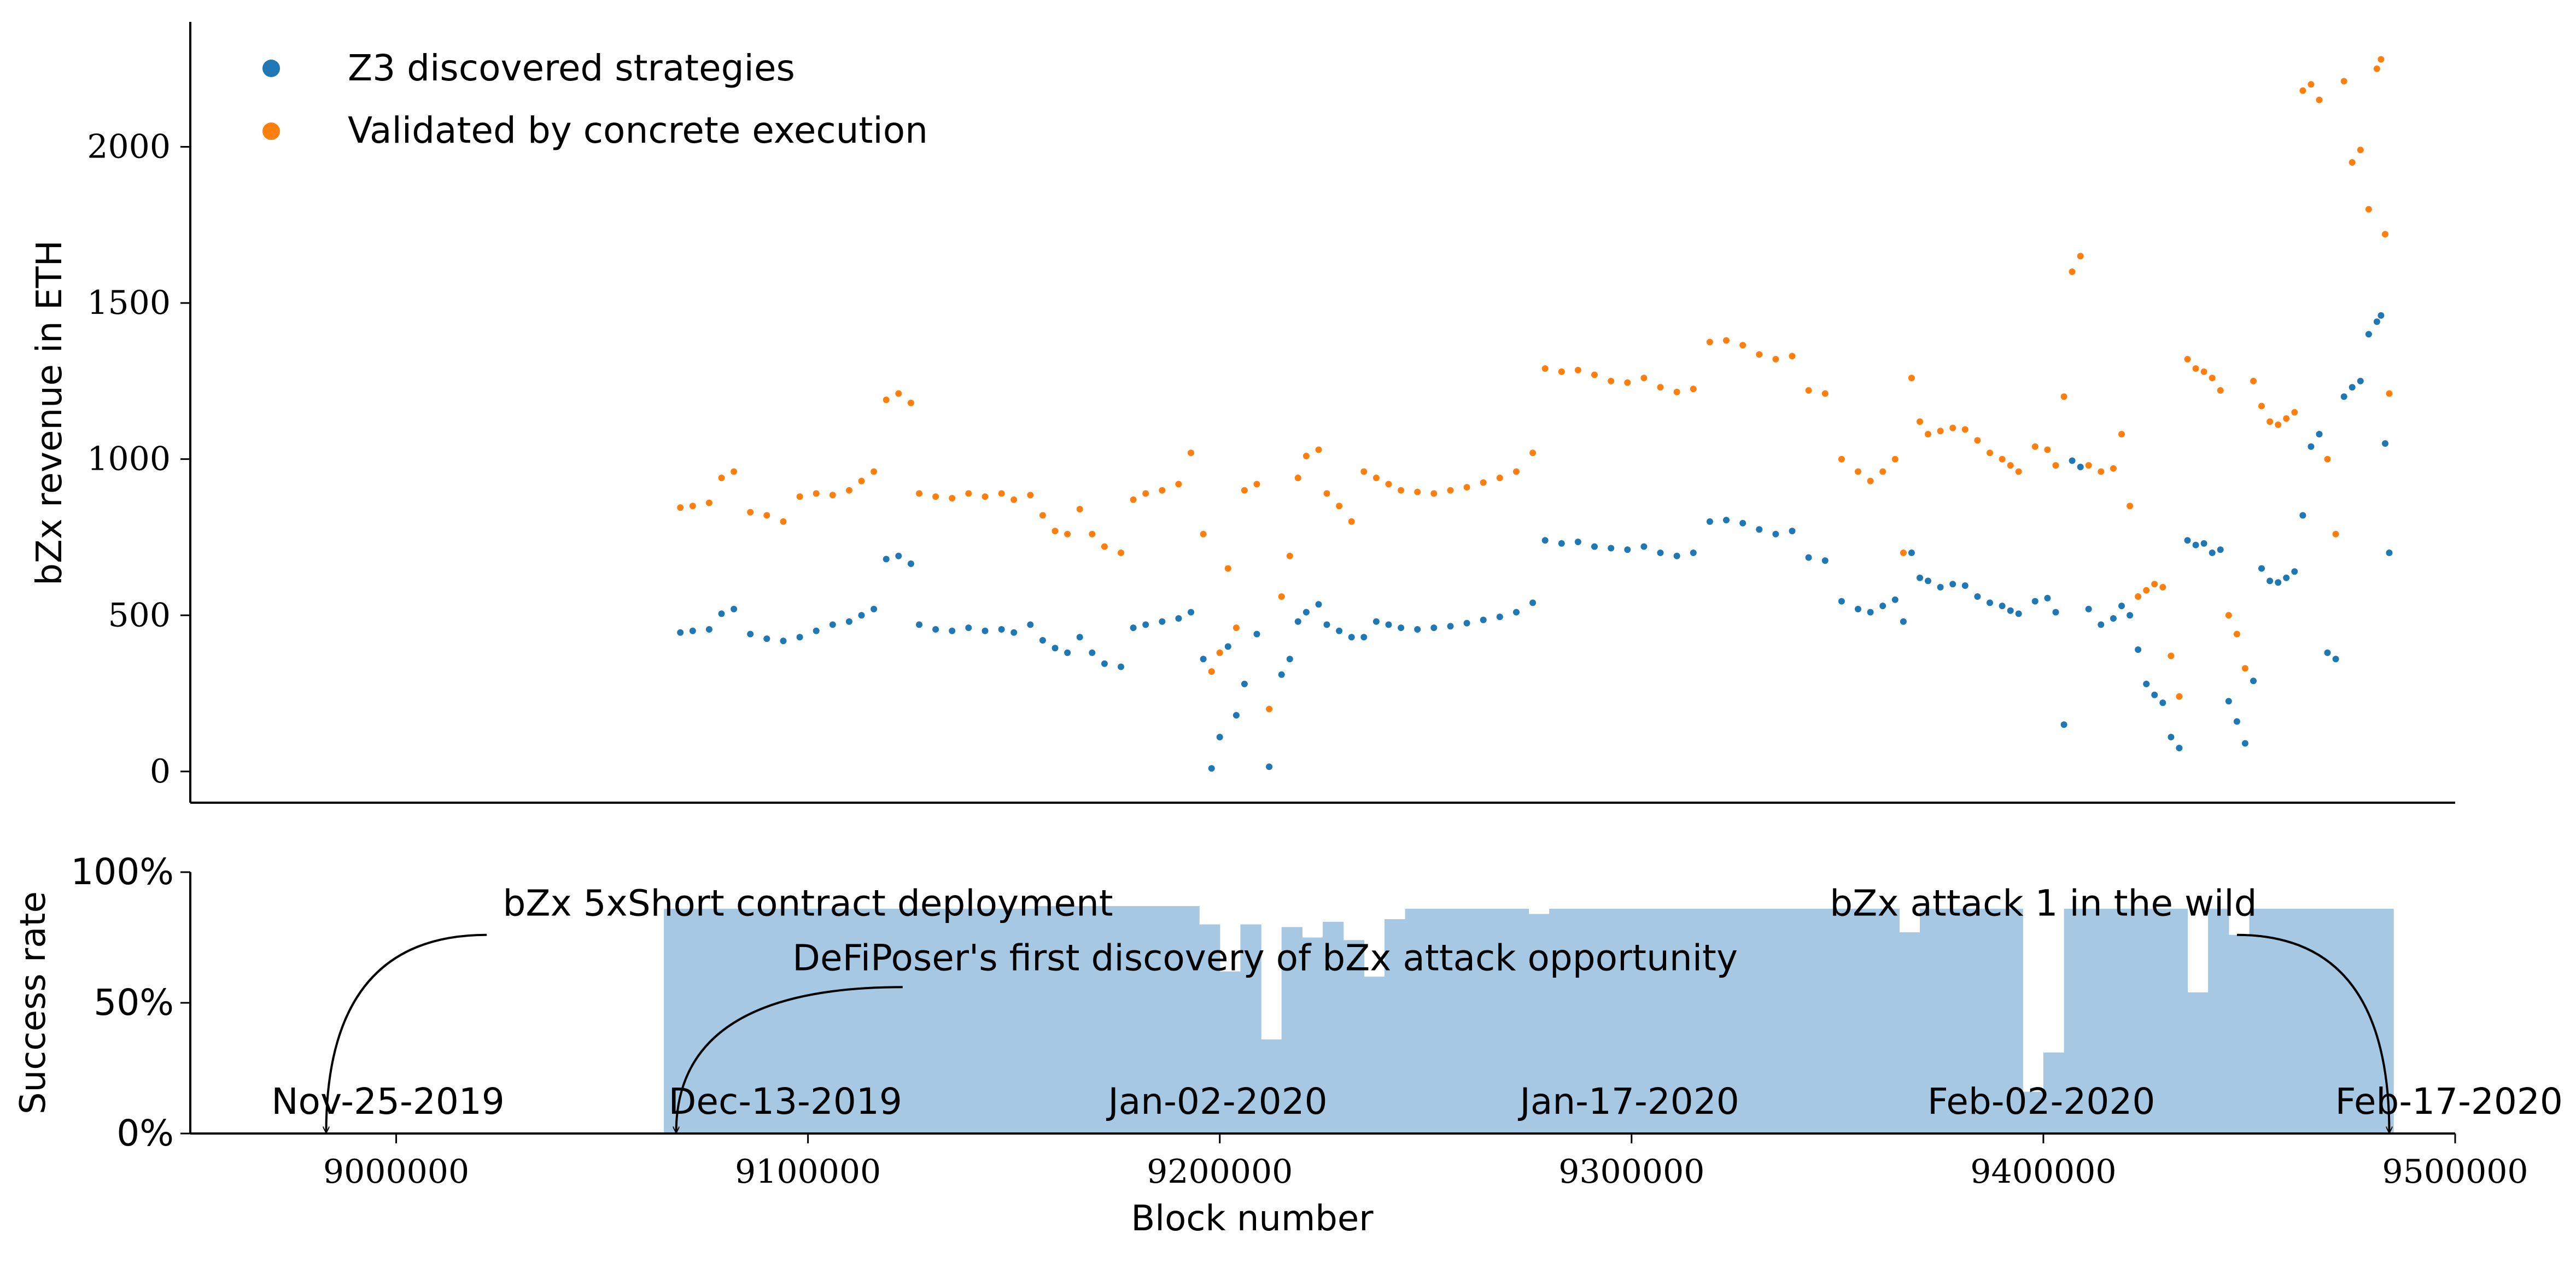 The image size is (2576, 1262). I want to click on legend-label-z3: Z3 discovered strategies, so click(571, 68).